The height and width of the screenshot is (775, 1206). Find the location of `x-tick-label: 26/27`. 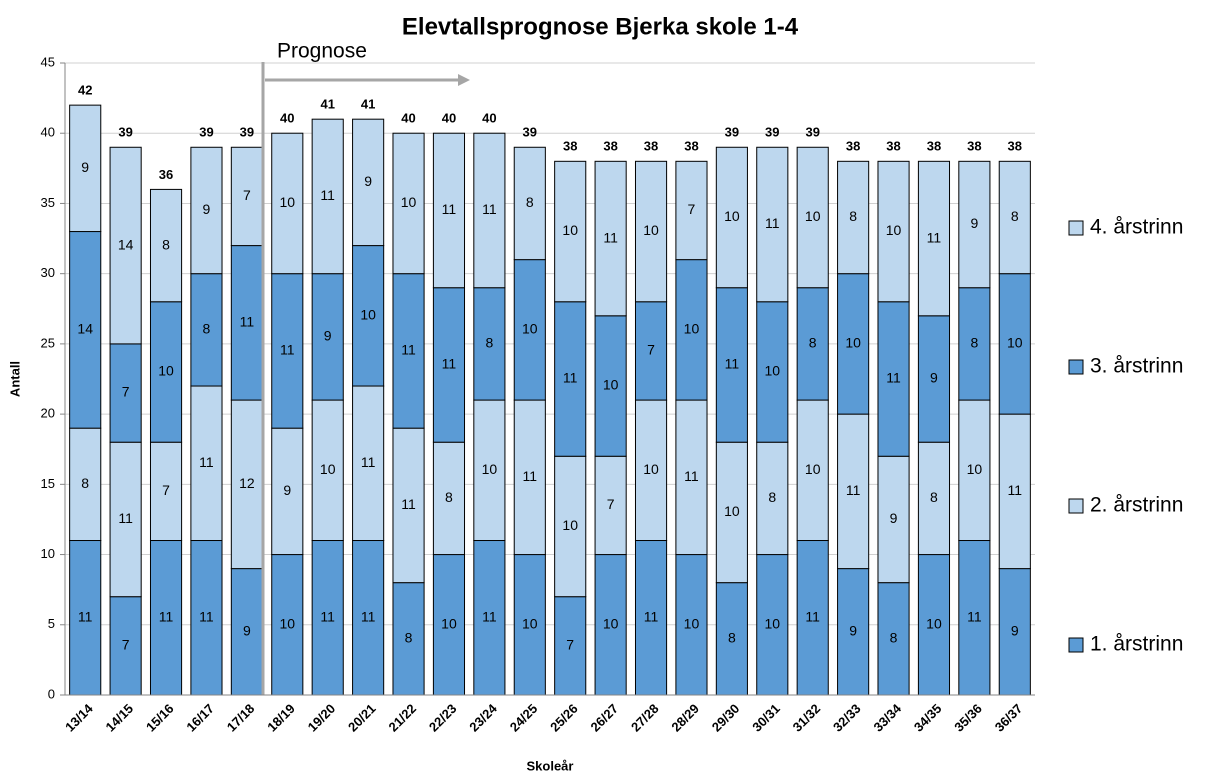

x-tick-label: 26/27 is located at coordinates (605, 718).